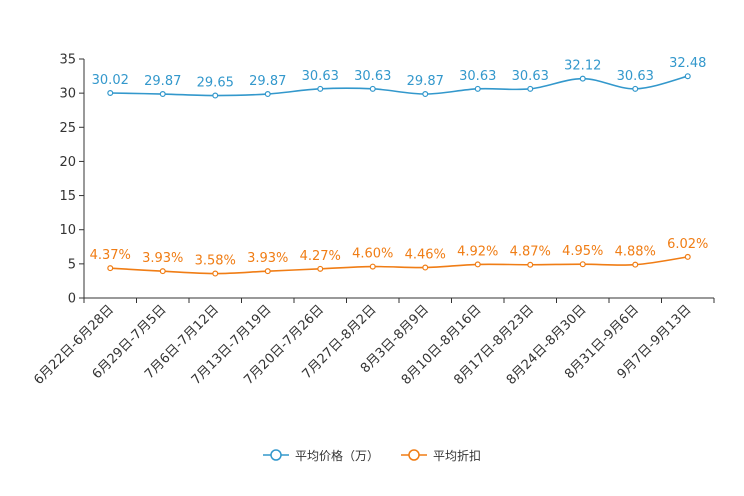 This screenshot has width=744, height=496. Describe the element at coordinates (275, 455) in the screenshot. I see `legend-price-marker-icon` at that location.